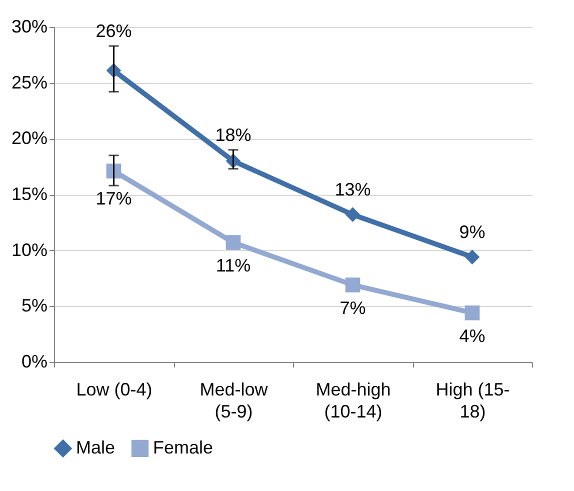 This screenshot has width=574, height=491. Describe the element at coordinates (352, 190) in the screenshot. I see `data-label: 13%` at that location.